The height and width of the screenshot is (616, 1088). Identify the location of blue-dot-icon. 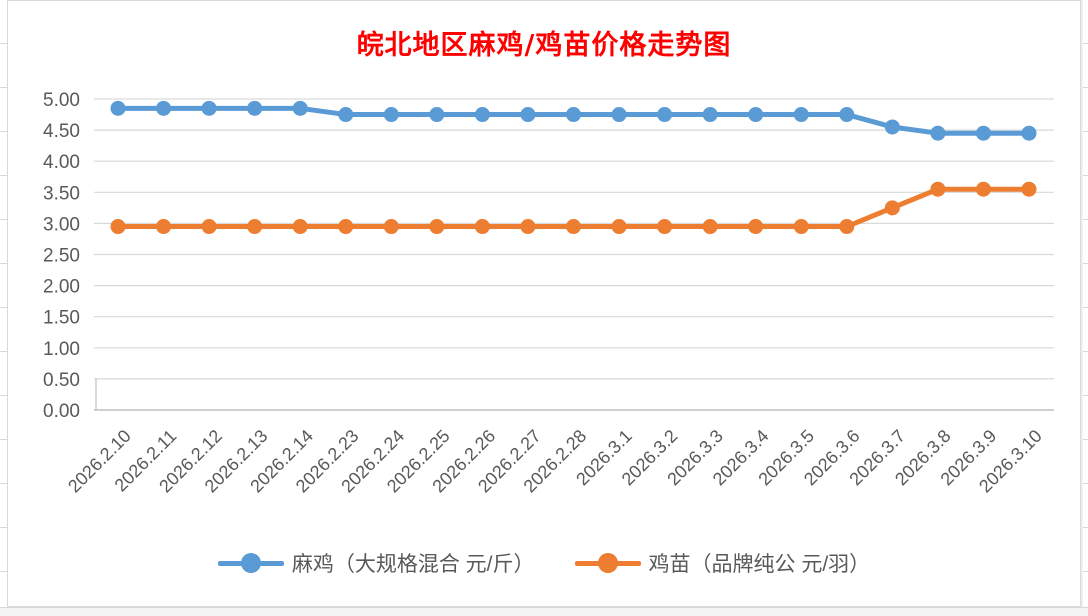
(250, 563).